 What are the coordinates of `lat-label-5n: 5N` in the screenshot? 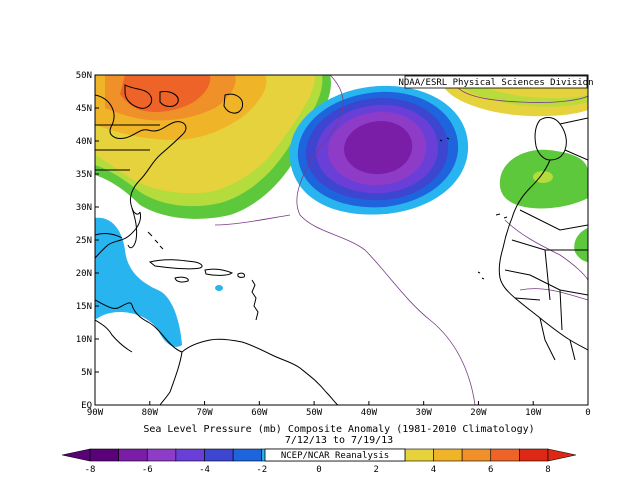 It's located at (86, 373).